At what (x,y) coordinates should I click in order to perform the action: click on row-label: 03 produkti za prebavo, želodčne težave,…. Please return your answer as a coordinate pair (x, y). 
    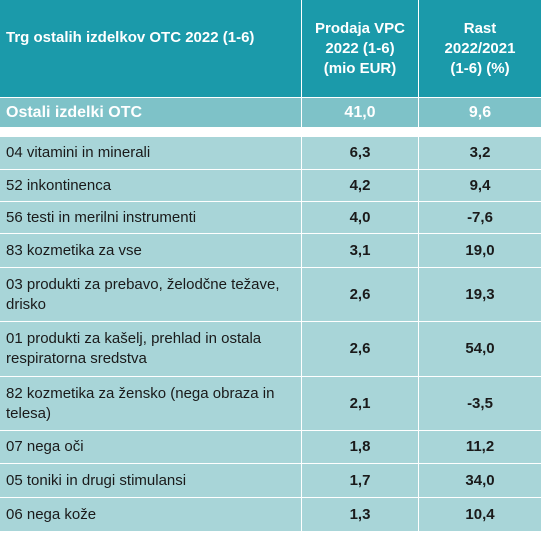
    Looking at the image, I should click on (143, 294).